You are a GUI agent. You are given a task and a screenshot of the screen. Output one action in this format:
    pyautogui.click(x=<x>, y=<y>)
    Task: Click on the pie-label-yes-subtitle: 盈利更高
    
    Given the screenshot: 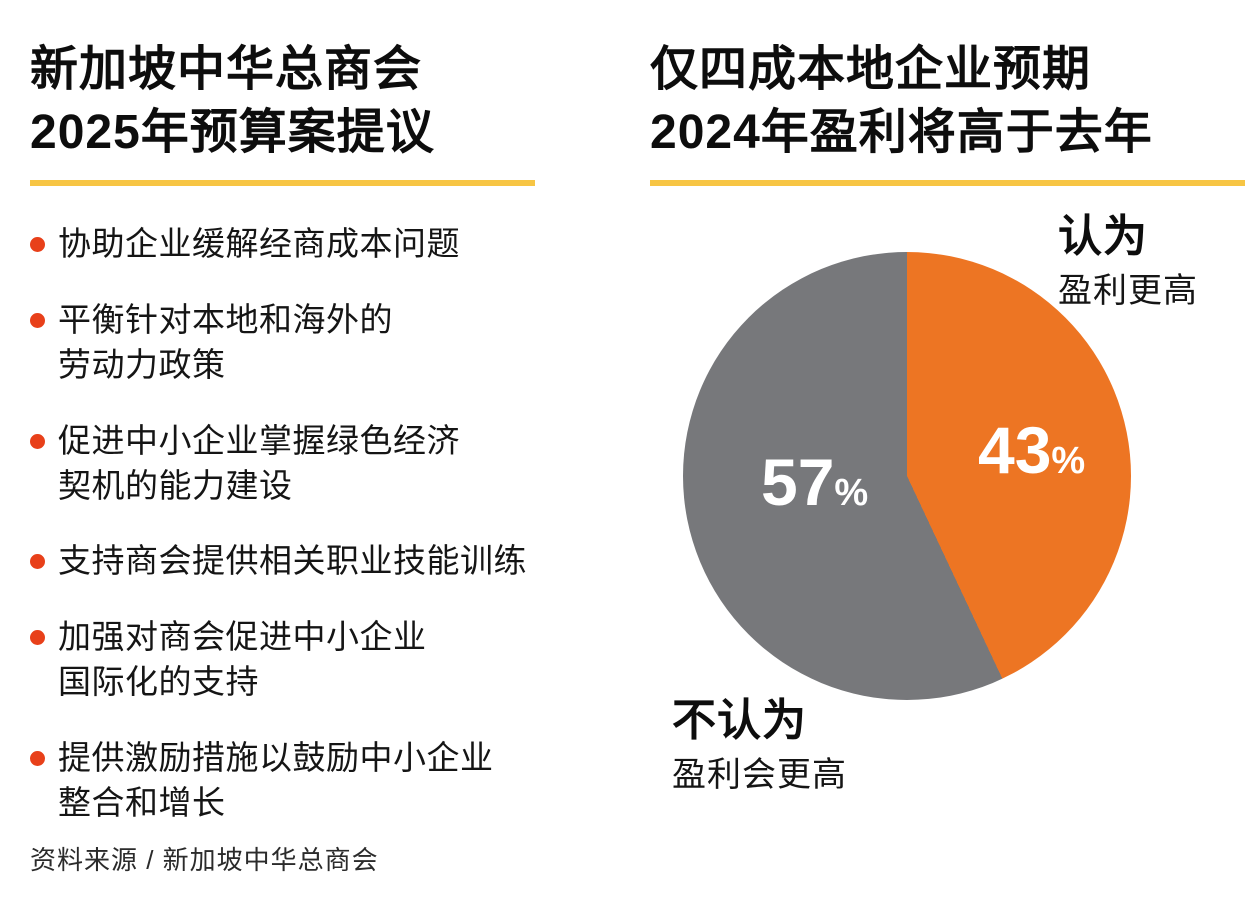 What is the action you would take?
    pyautogui.click(x=1128, y=290)
    